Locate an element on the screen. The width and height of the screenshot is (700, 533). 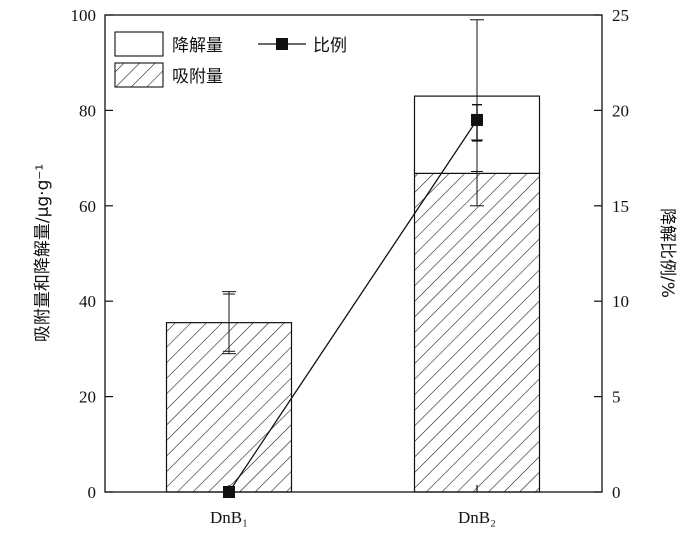
right-tick-label-25: 25 is located at coordinates (620, 15).